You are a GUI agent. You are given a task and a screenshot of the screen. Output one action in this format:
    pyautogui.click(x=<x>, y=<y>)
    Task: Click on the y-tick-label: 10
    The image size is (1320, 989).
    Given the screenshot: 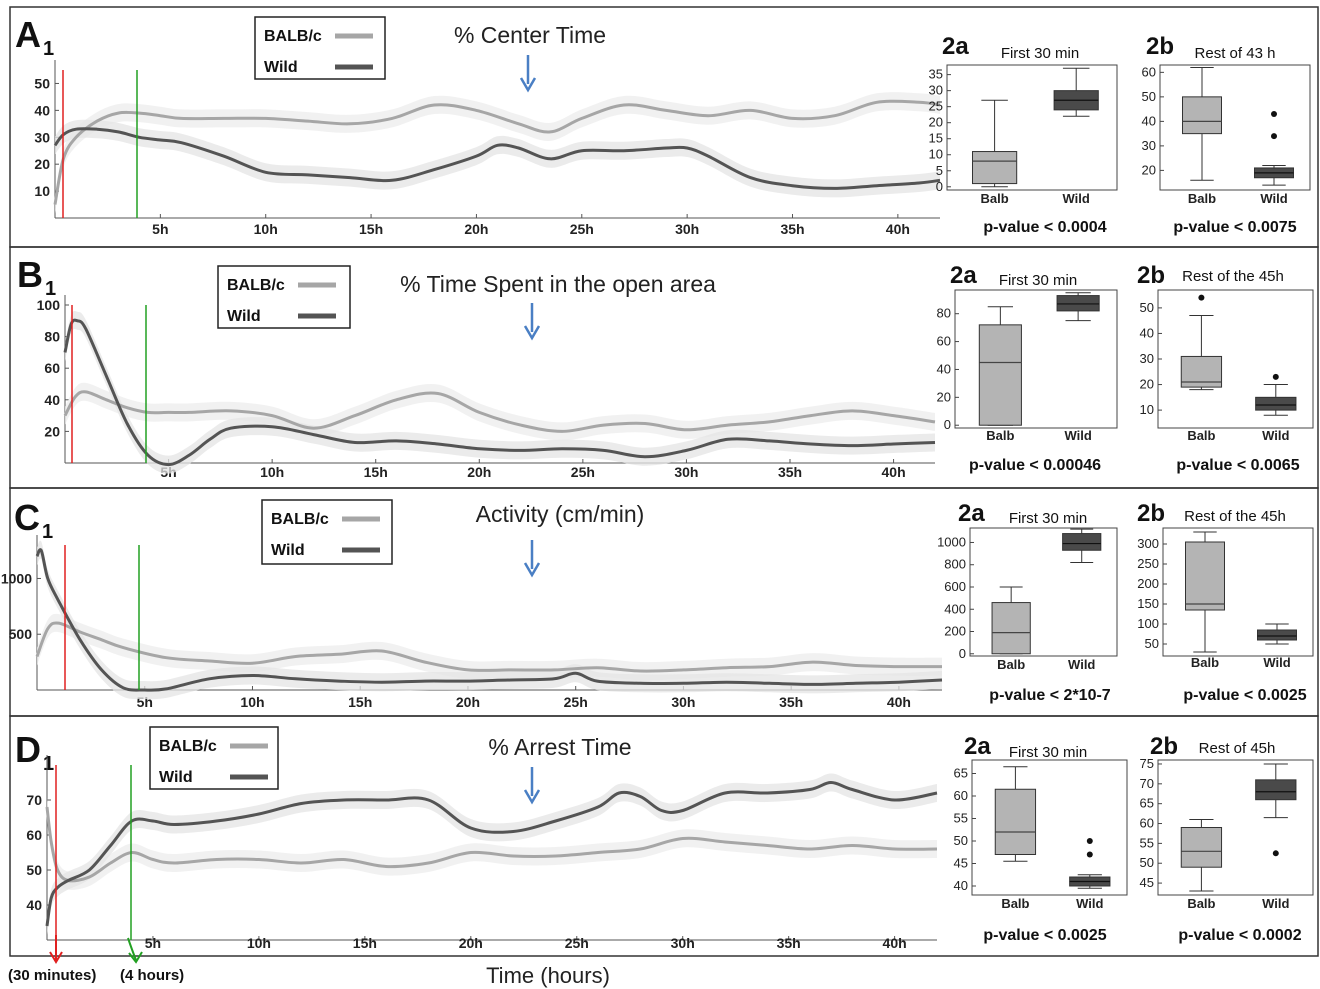 What is the action you would take?
    pyautogui.click(x=42, y=191)
    